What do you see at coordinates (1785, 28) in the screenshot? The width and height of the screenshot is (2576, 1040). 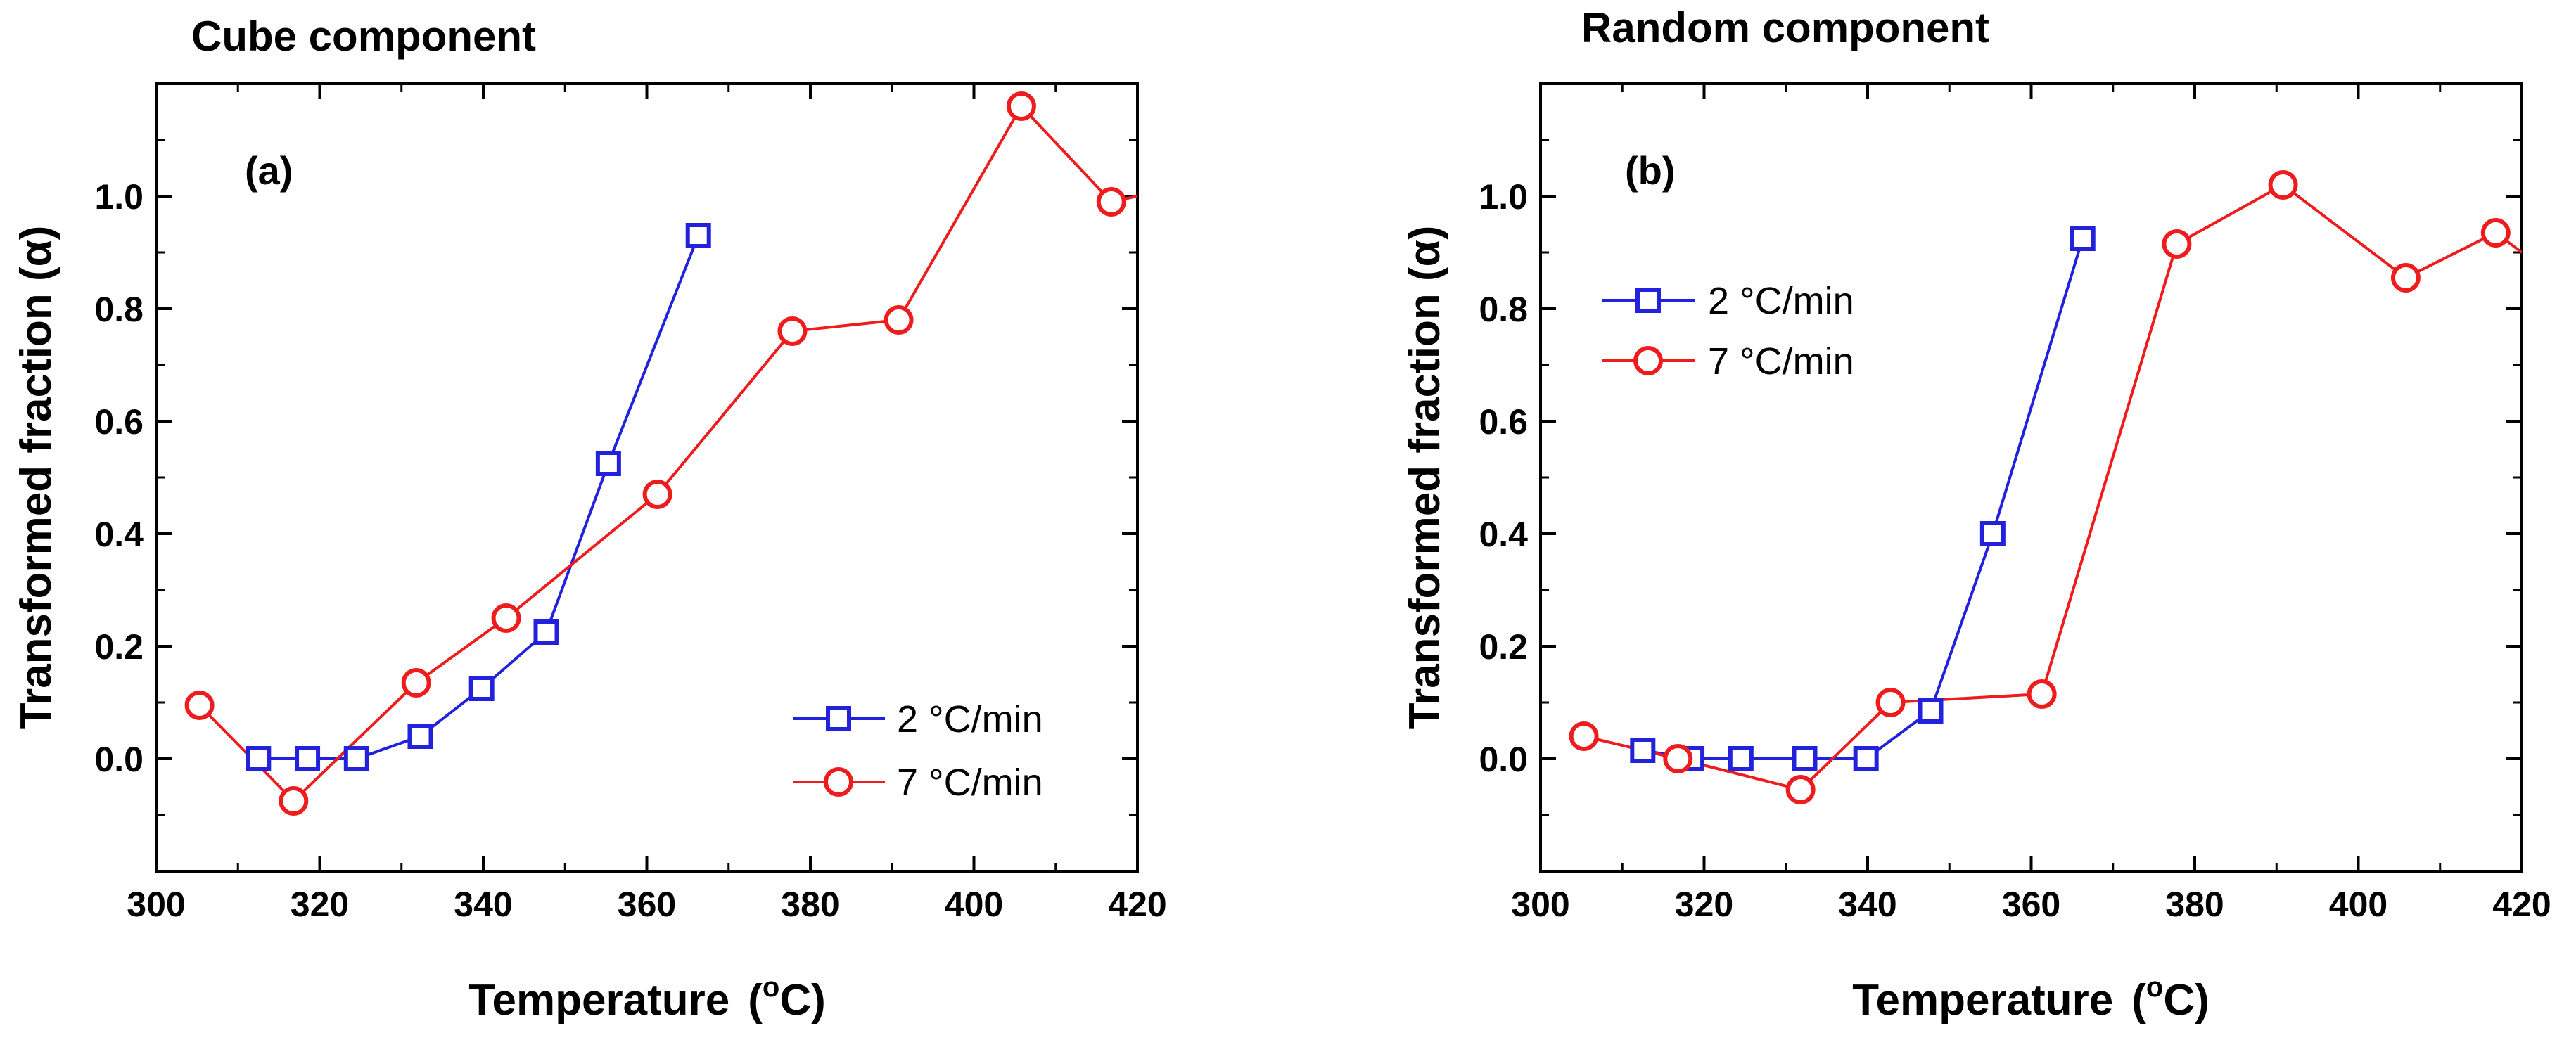 I see `panel-title: Random component` at bounding box center [1785, 28].